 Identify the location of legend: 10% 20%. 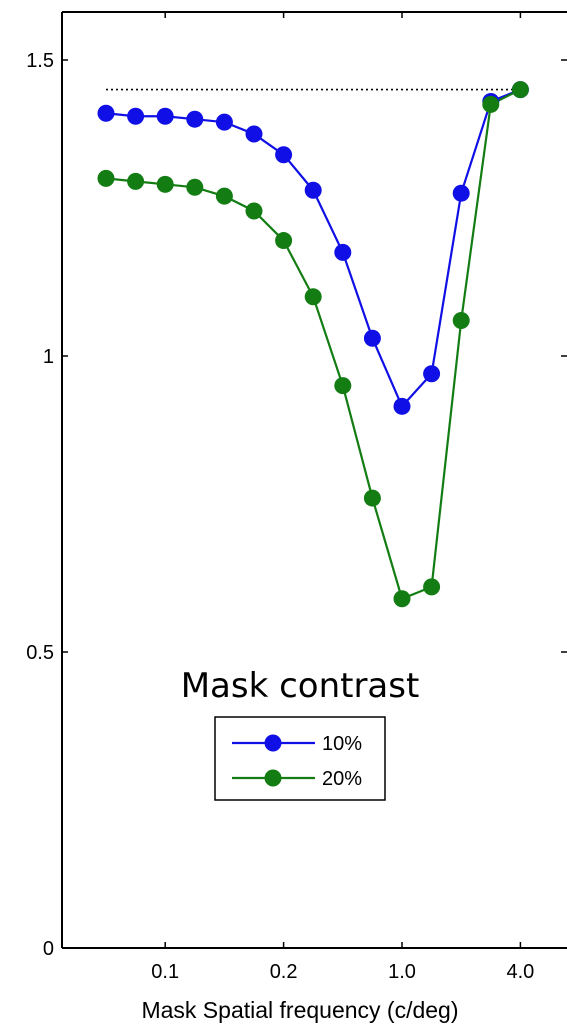
(300, 758).